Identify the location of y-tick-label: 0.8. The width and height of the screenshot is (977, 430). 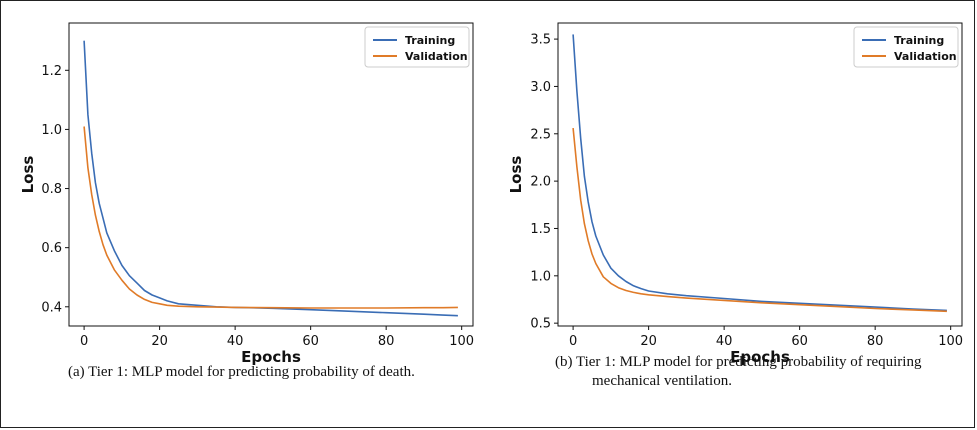
(51, 189).